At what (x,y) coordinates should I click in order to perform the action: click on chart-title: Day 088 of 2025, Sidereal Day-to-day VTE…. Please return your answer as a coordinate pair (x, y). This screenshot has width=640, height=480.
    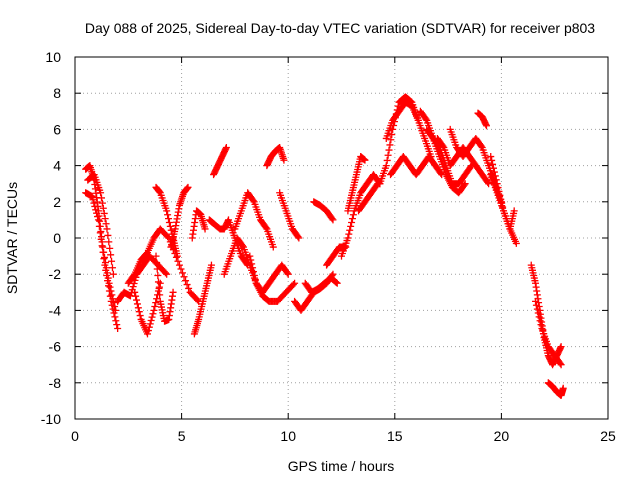
    Looking at the image, I should click on (340, 28).